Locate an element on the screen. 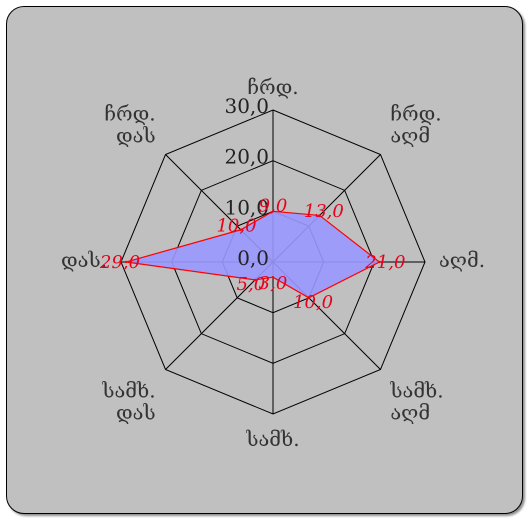 This screenshot has width=530, height=521. data-label: 21,0 is located at coordinates (384, 262).